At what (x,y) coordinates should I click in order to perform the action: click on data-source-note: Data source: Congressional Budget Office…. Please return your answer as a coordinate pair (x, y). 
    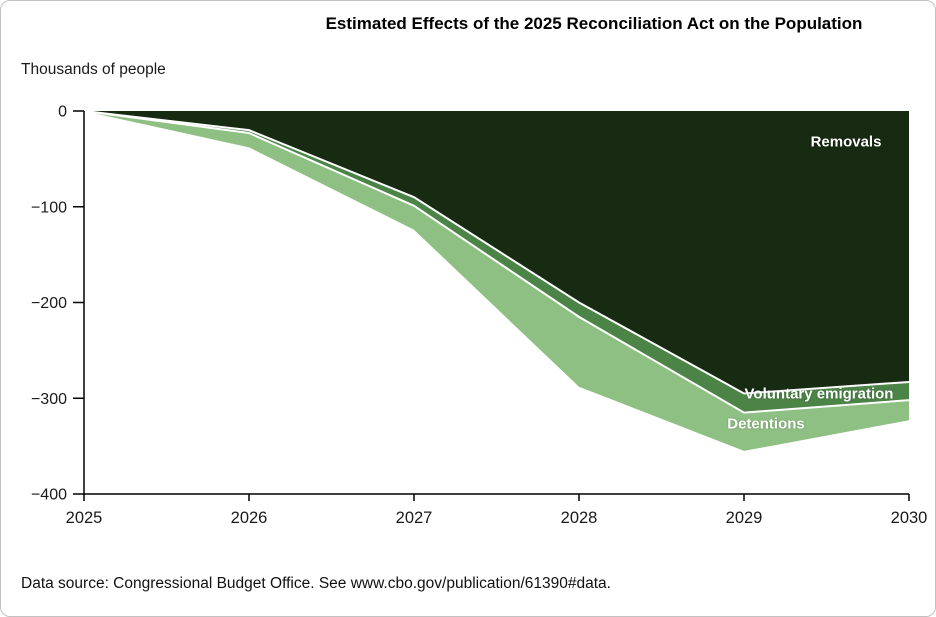
    Looking at the image, I should click on (316, 583).